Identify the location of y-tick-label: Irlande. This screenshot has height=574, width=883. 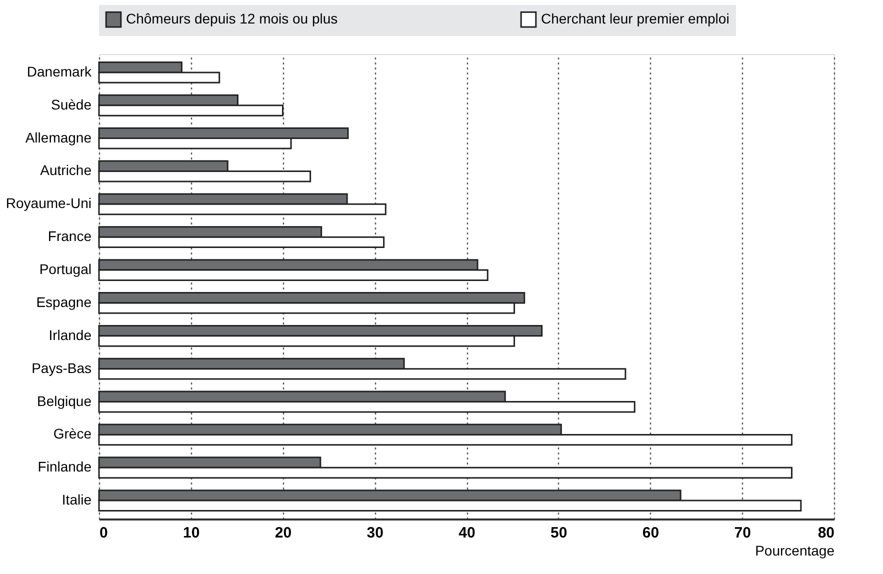
(70, 334).